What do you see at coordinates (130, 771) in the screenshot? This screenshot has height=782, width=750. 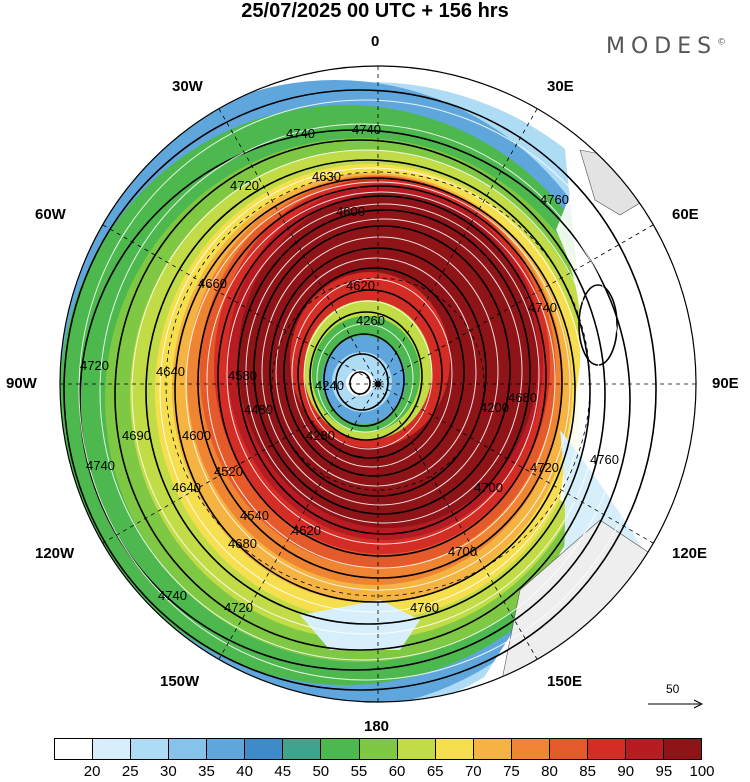 I see `color-scale-tick: 25` at bounding box center [130, 771].